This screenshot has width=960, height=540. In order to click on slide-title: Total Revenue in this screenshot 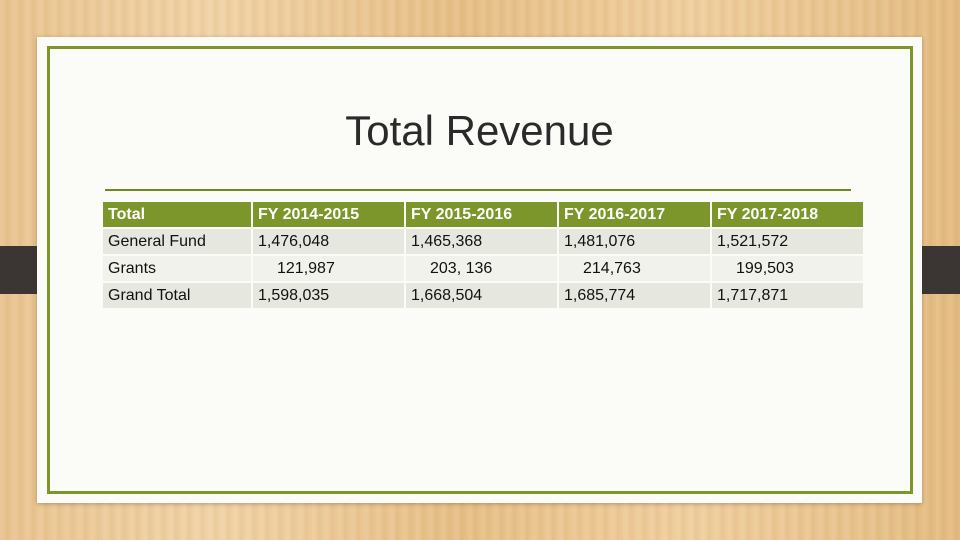, I will do `click(479, 130)`.